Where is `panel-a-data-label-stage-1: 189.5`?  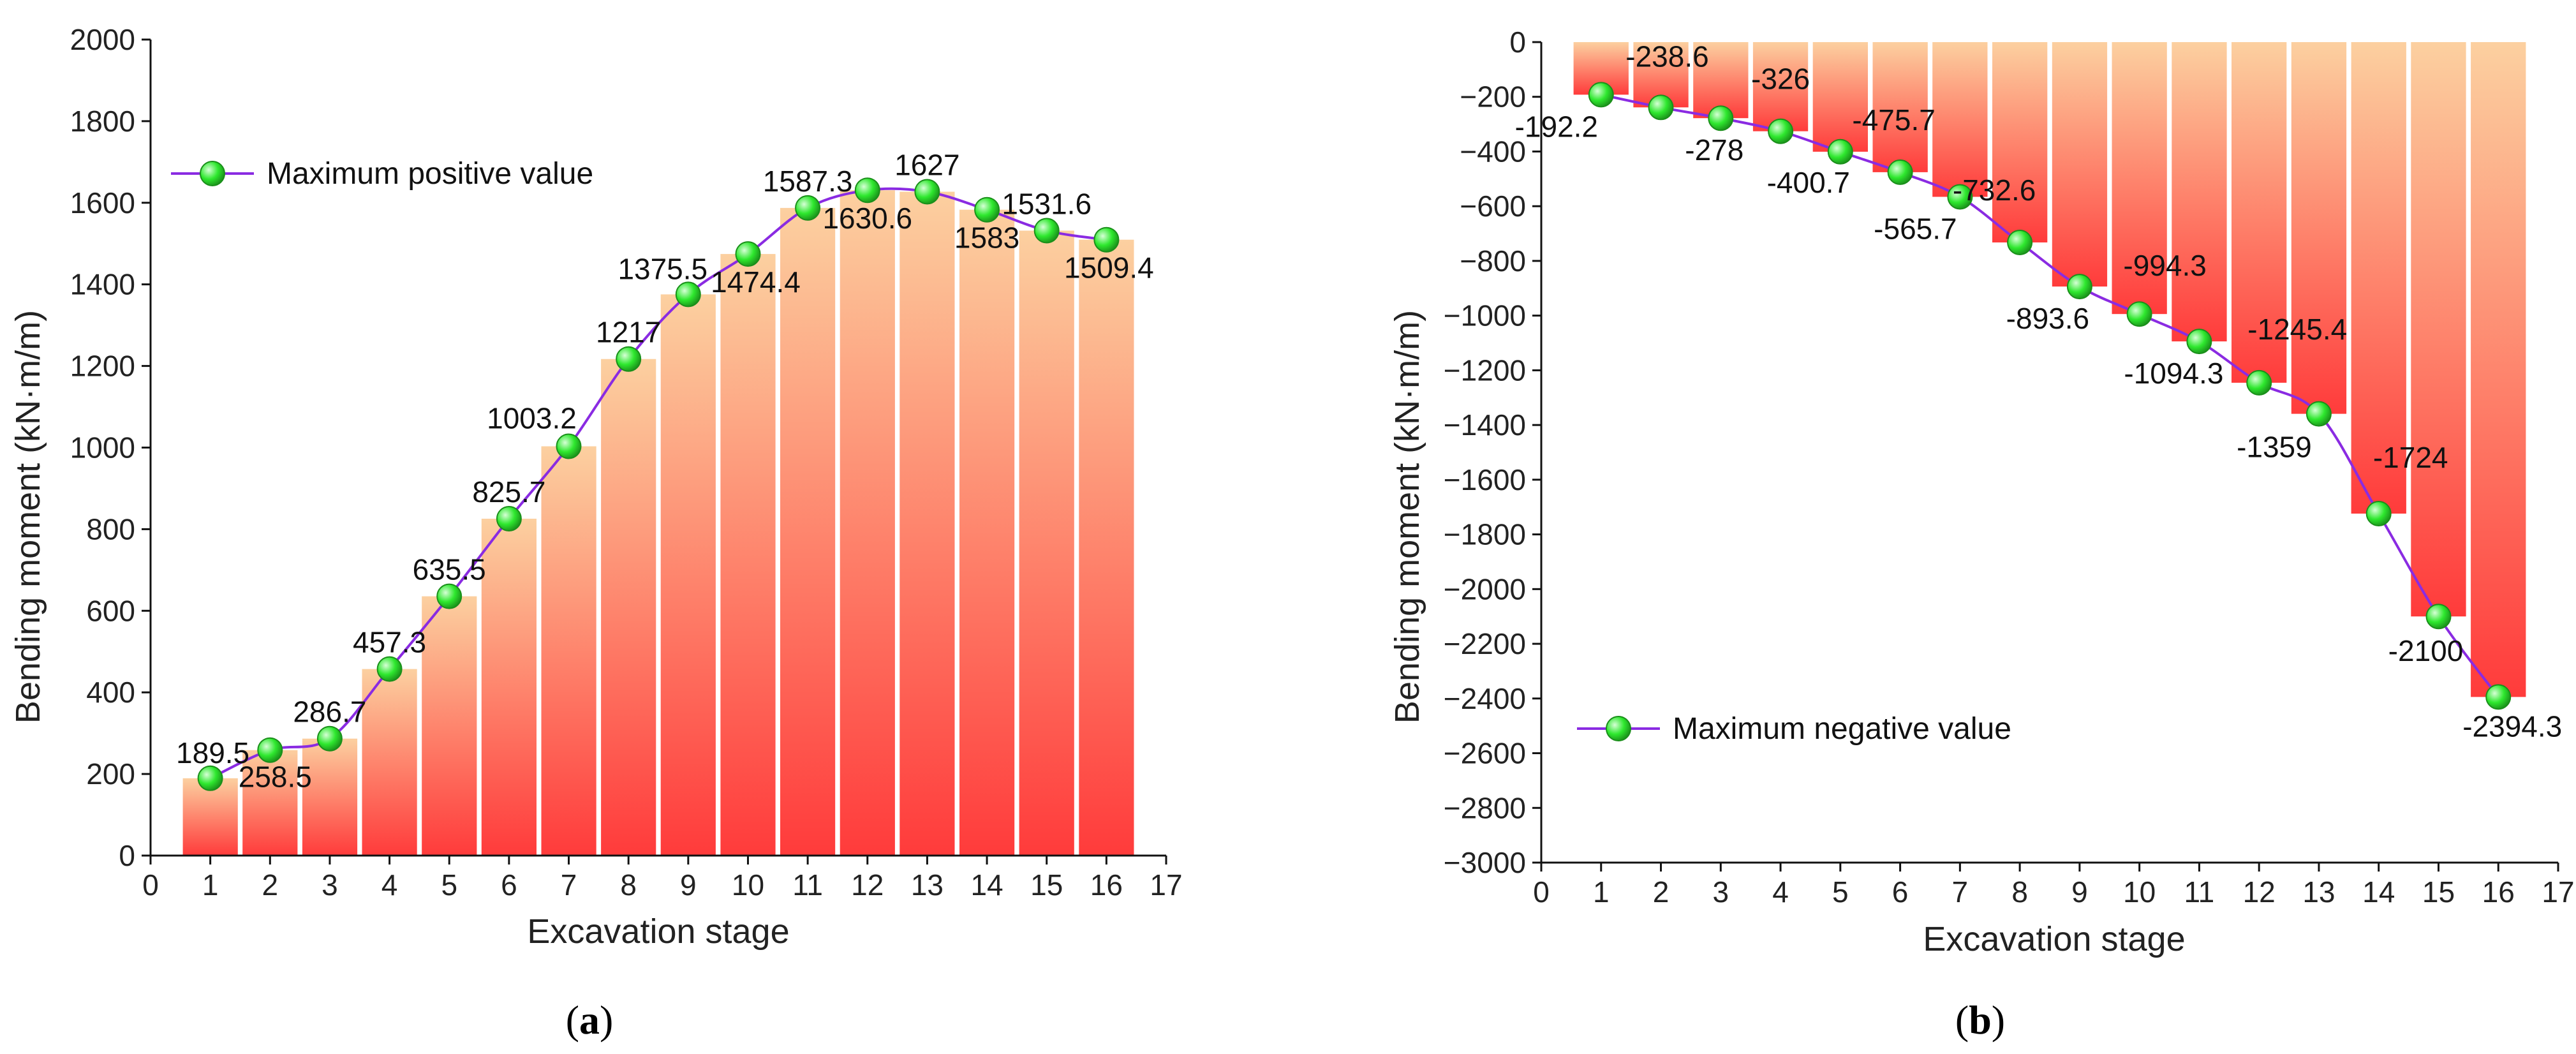 panel-a-data-label-stage-1: 189.5 is located at coordinates (212, 752).